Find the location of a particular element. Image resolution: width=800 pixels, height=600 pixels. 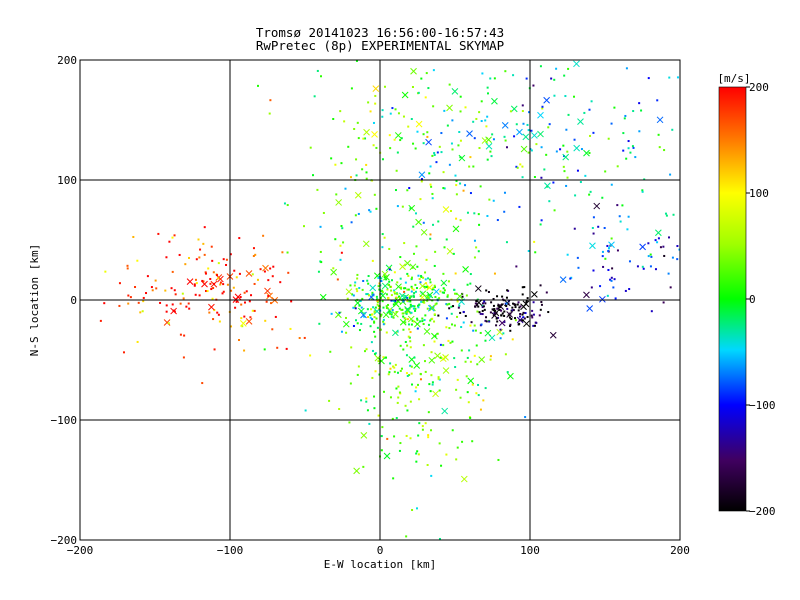

colorbar is located at coordinates (732, 299).